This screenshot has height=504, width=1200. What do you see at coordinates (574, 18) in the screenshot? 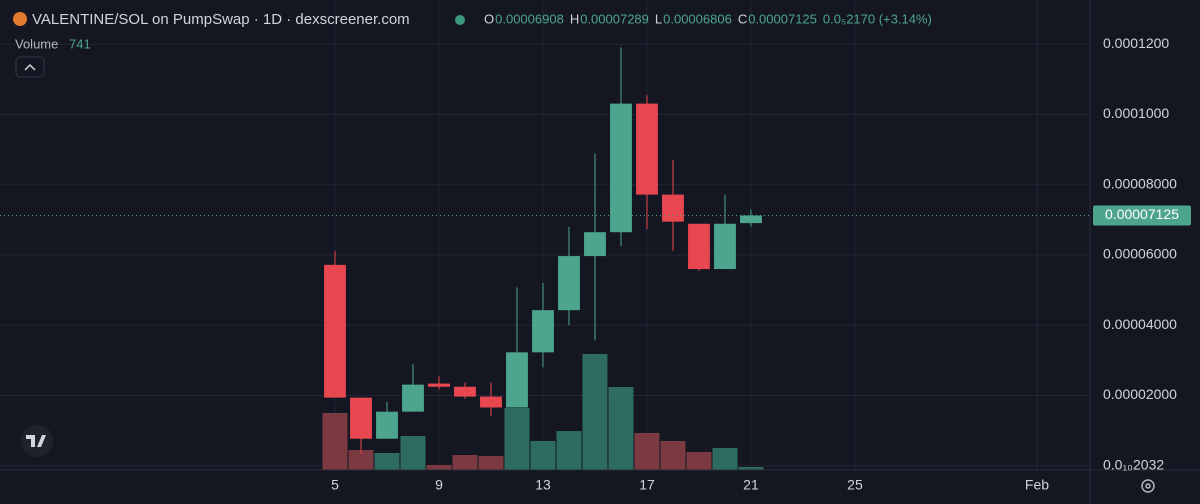
I see `ohlc-key: H` at bounding box center [574, 18].